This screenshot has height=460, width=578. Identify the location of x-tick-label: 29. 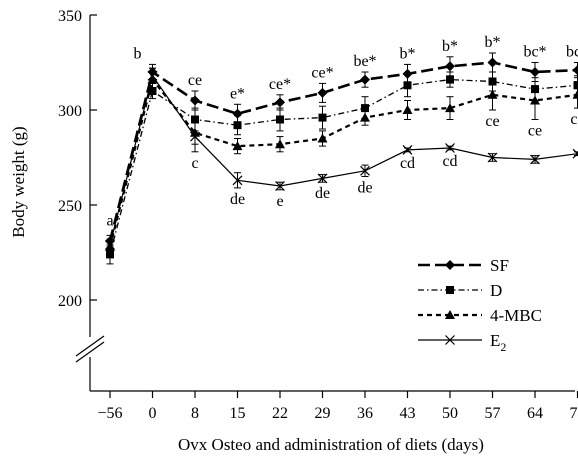
(323, 413).